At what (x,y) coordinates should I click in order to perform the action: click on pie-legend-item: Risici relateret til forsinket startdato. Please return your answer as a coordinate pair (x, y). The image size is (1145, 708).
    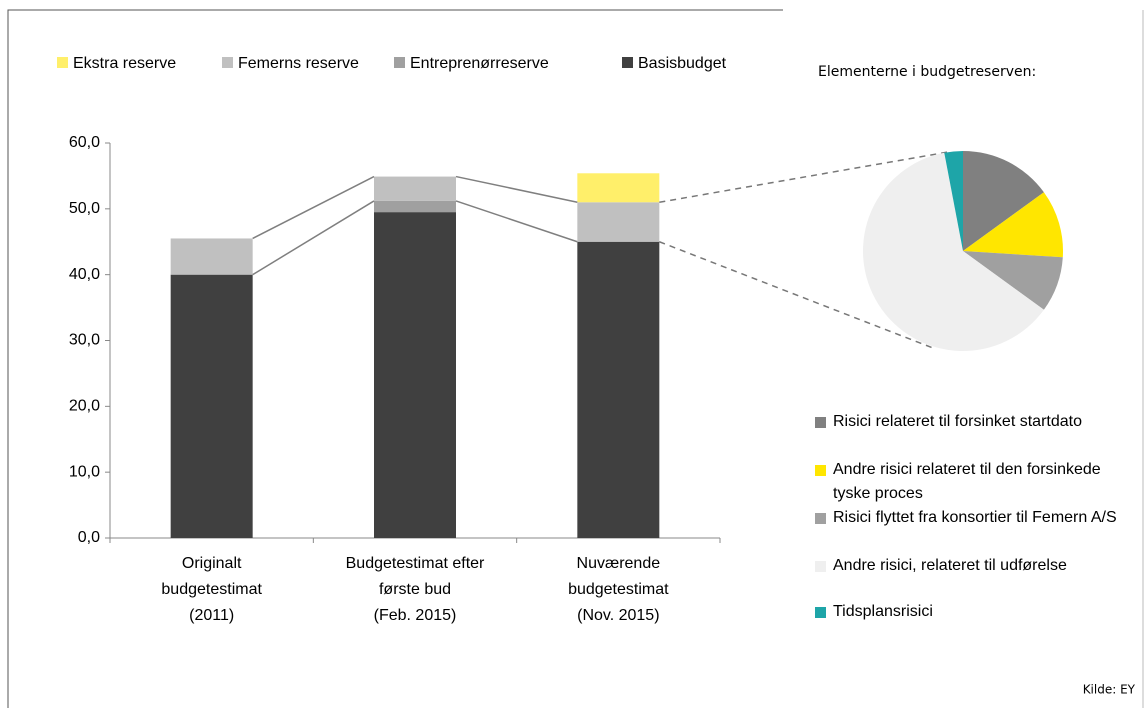
    Looking at the image, I should click on (969, 422).